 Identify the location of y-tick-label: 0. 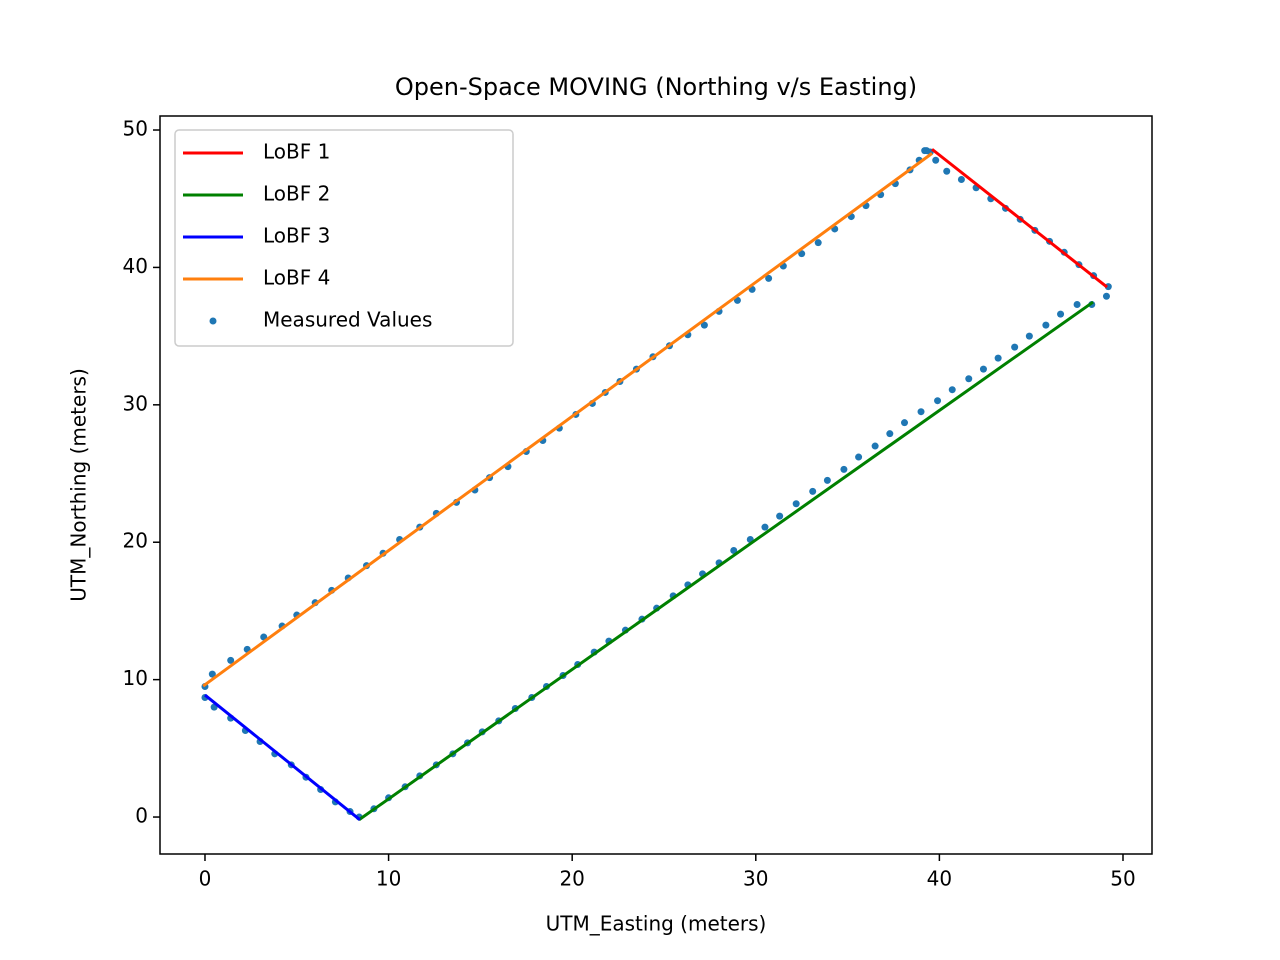
(141, 816).